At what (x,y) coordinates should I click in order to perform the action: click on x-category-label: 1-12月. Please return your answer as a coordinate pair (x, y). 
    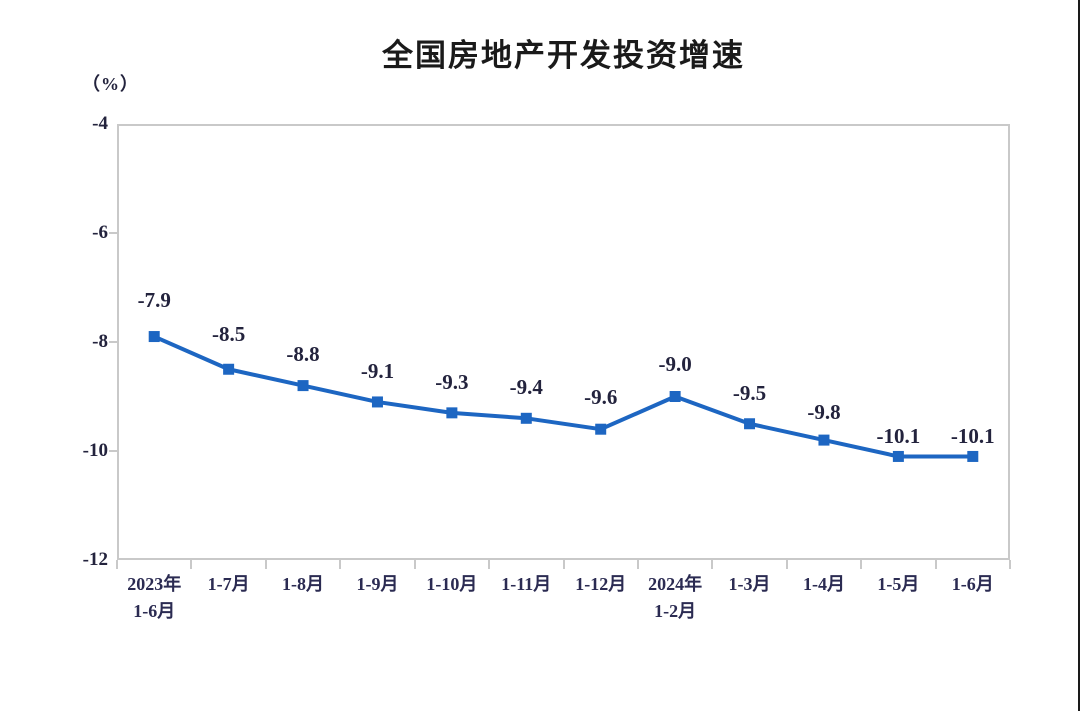
    Looking at the image, I should click on (600, 584).